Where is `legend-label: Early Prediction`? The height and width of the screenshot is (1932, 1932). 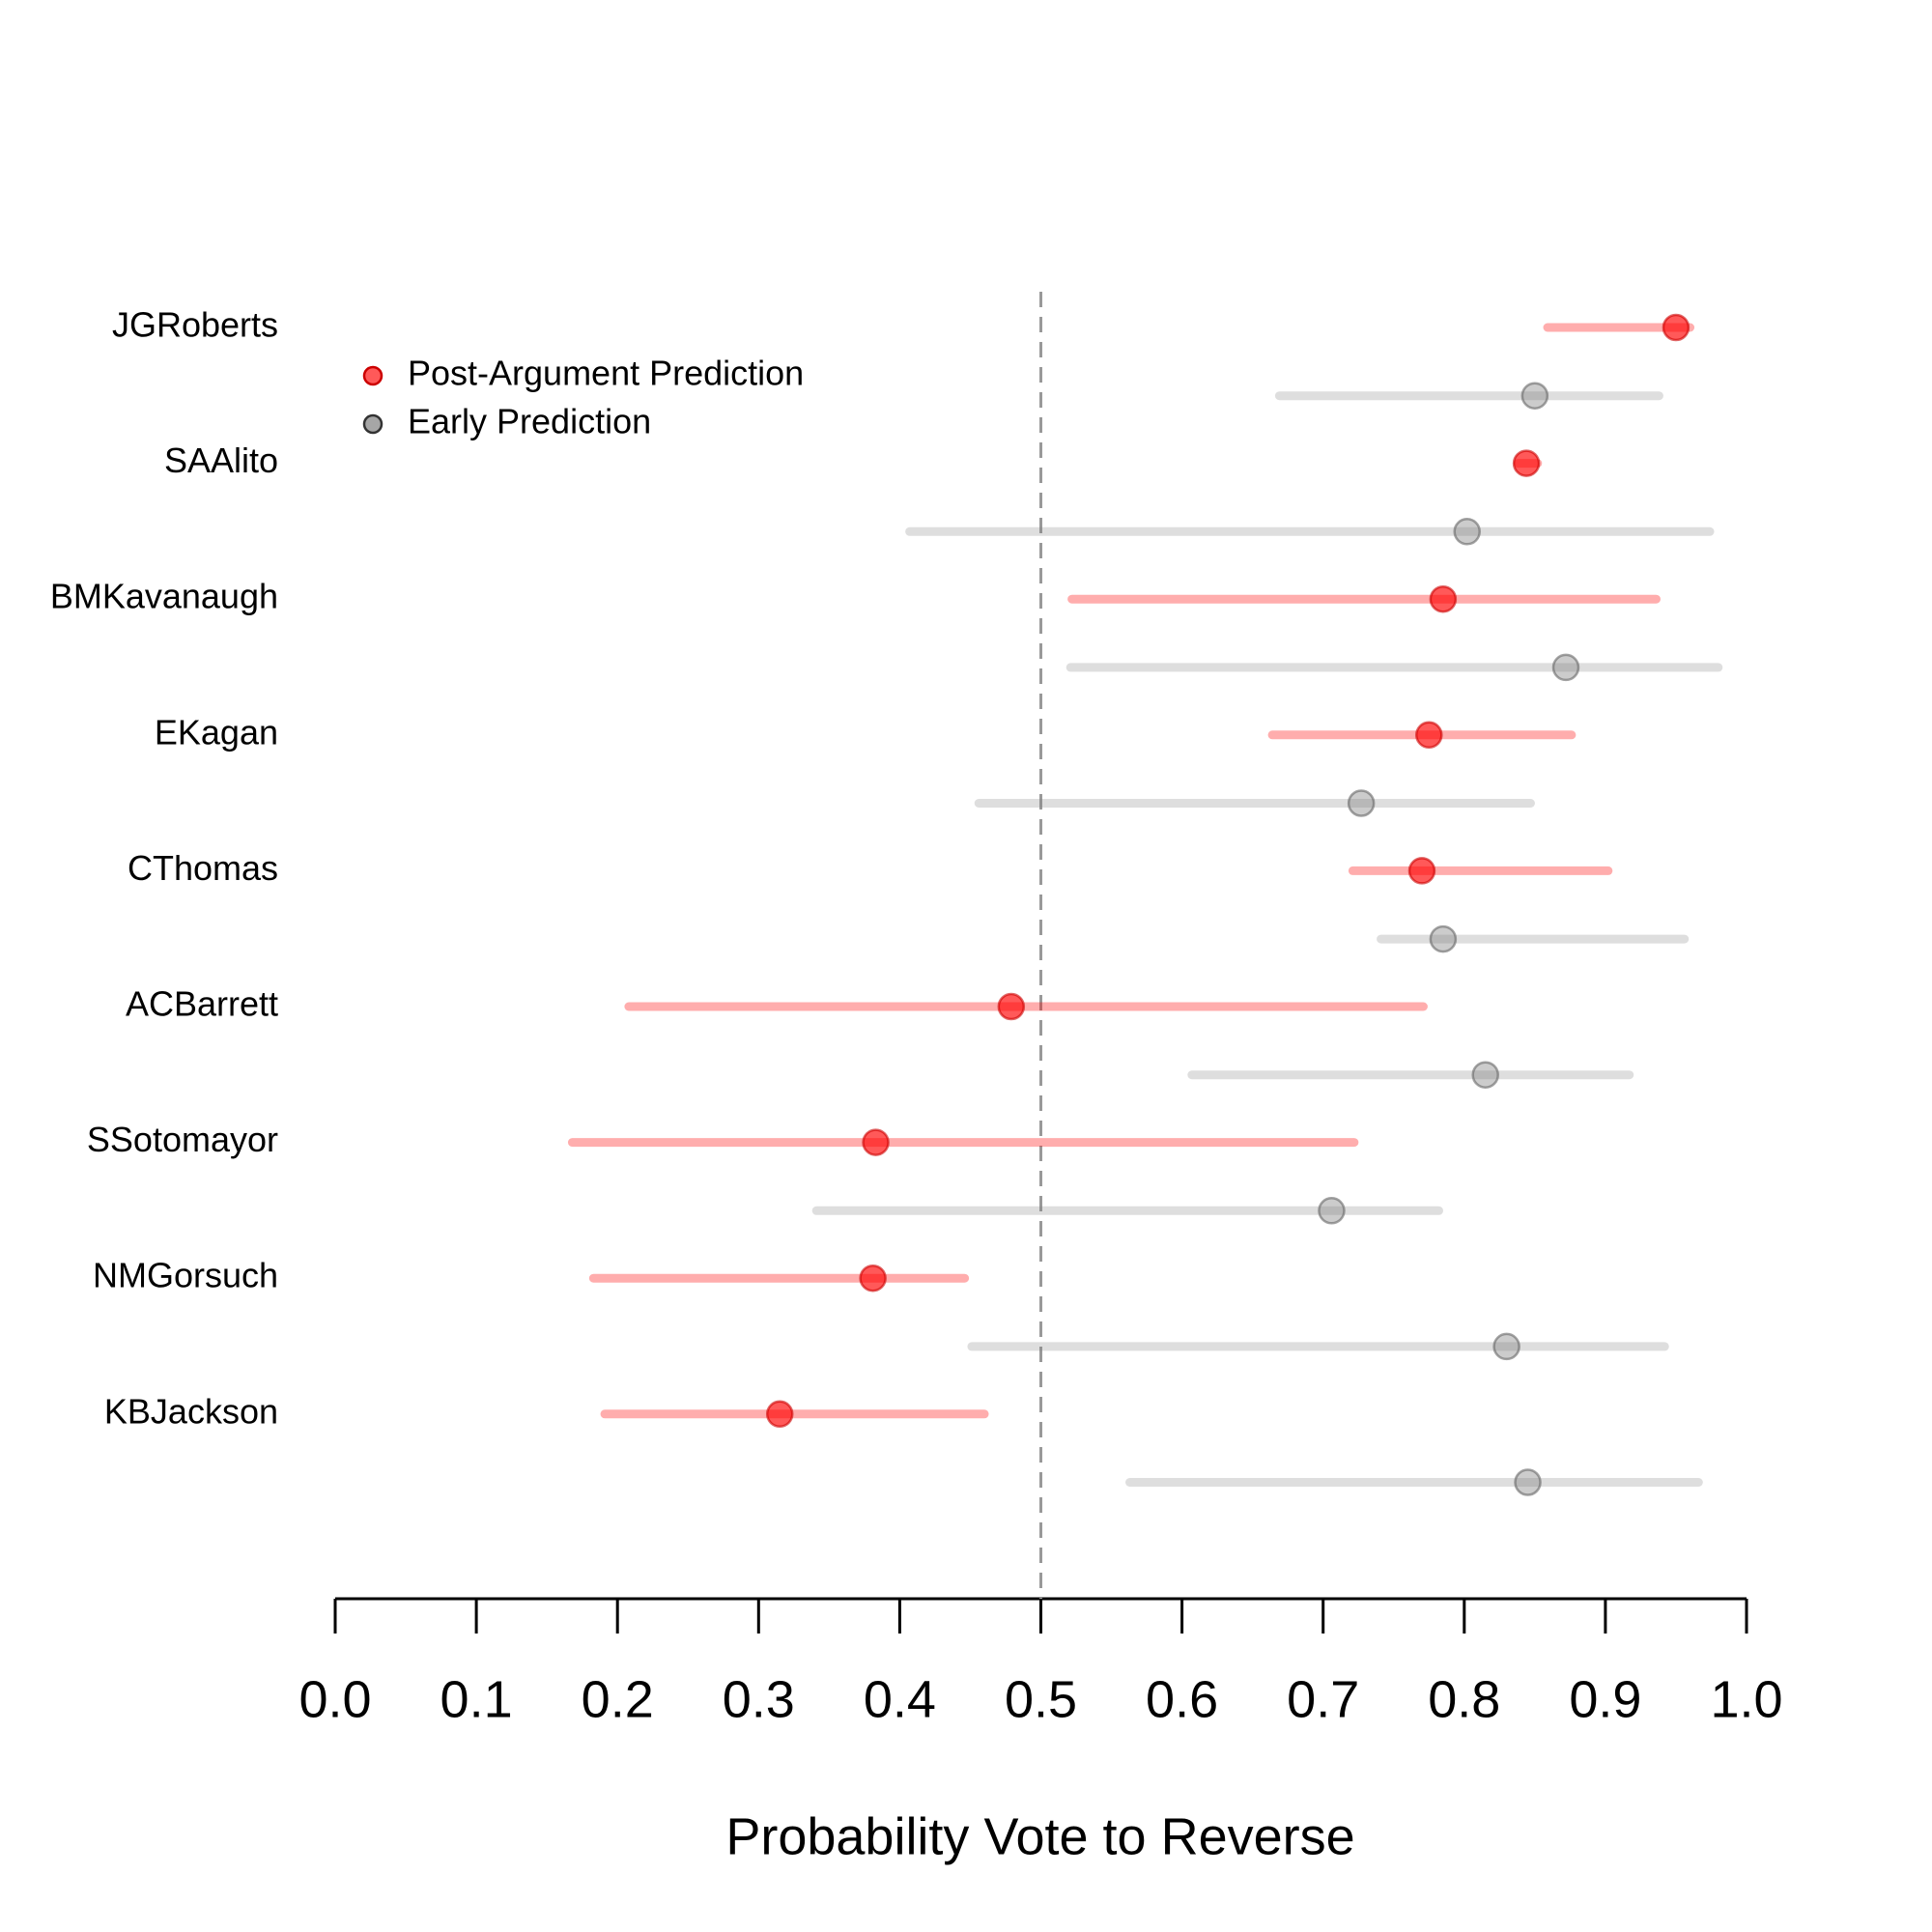 legend-label: Early Prediction is located at coordinates (529, 421).